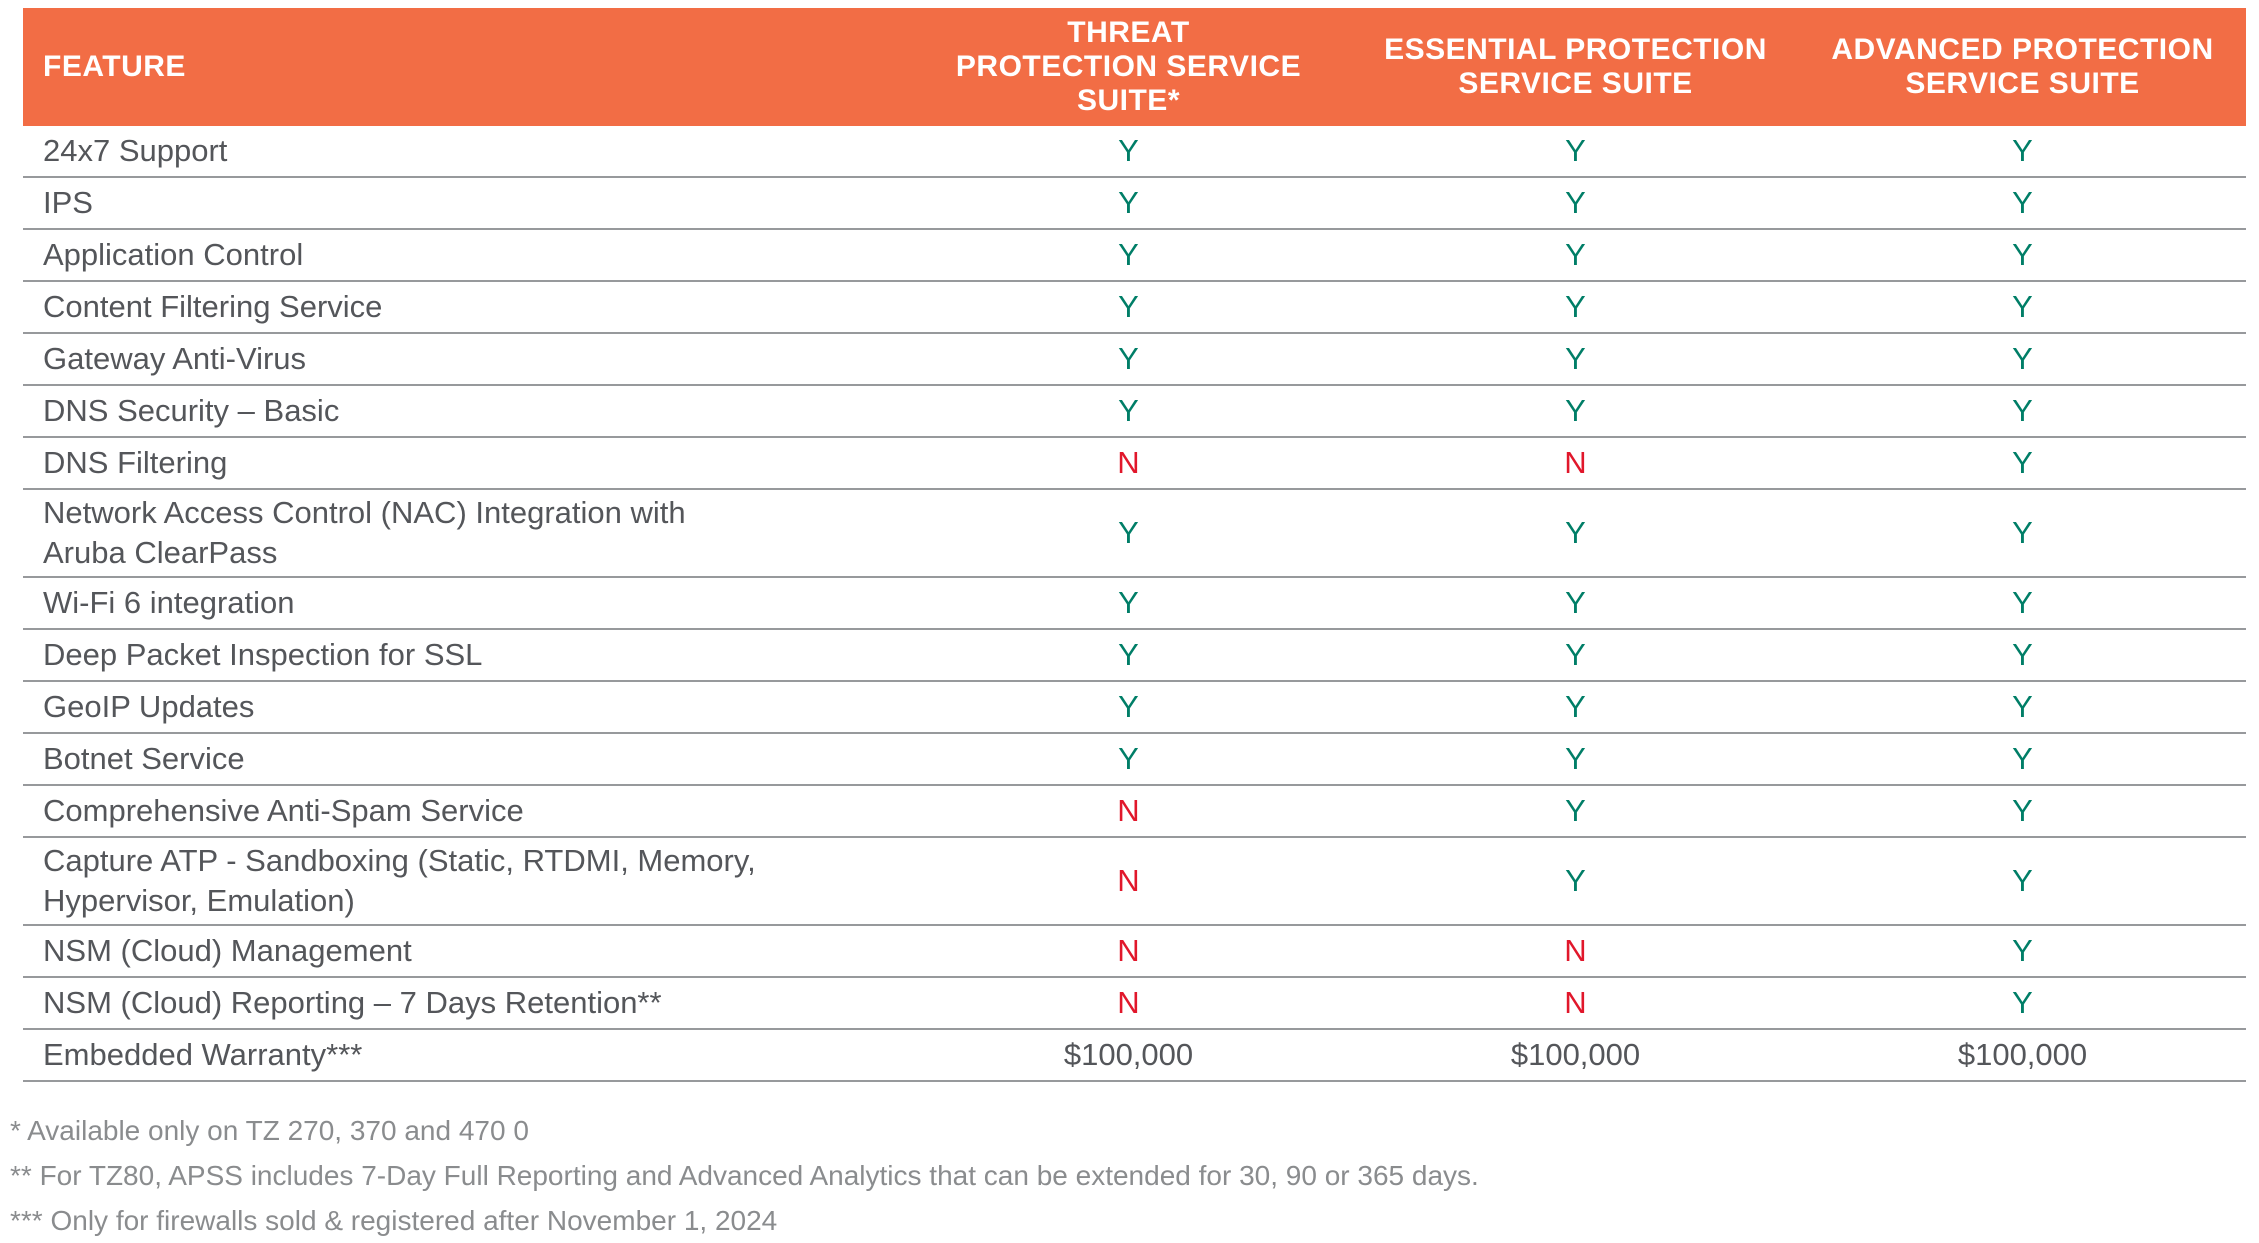 Image resolution: width=2259 pixels, height=1243 pixels. I want to click on feature-name: DNS Security – Basic, so click(191, 410).